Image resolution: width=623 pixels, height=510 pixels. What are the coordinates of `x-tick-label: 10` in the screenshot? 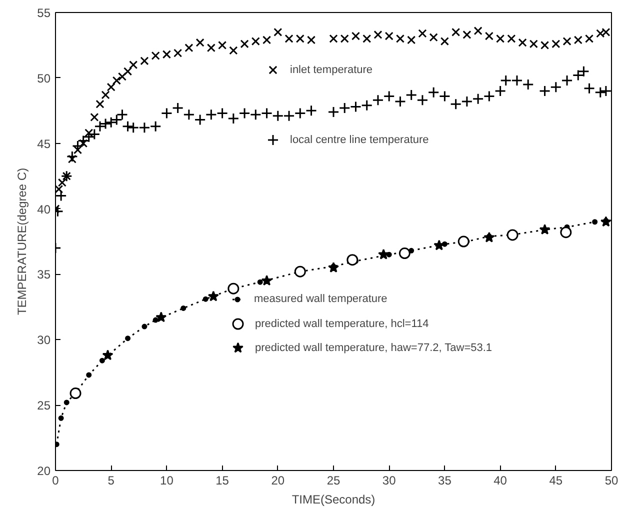 It's located at (167, 481).